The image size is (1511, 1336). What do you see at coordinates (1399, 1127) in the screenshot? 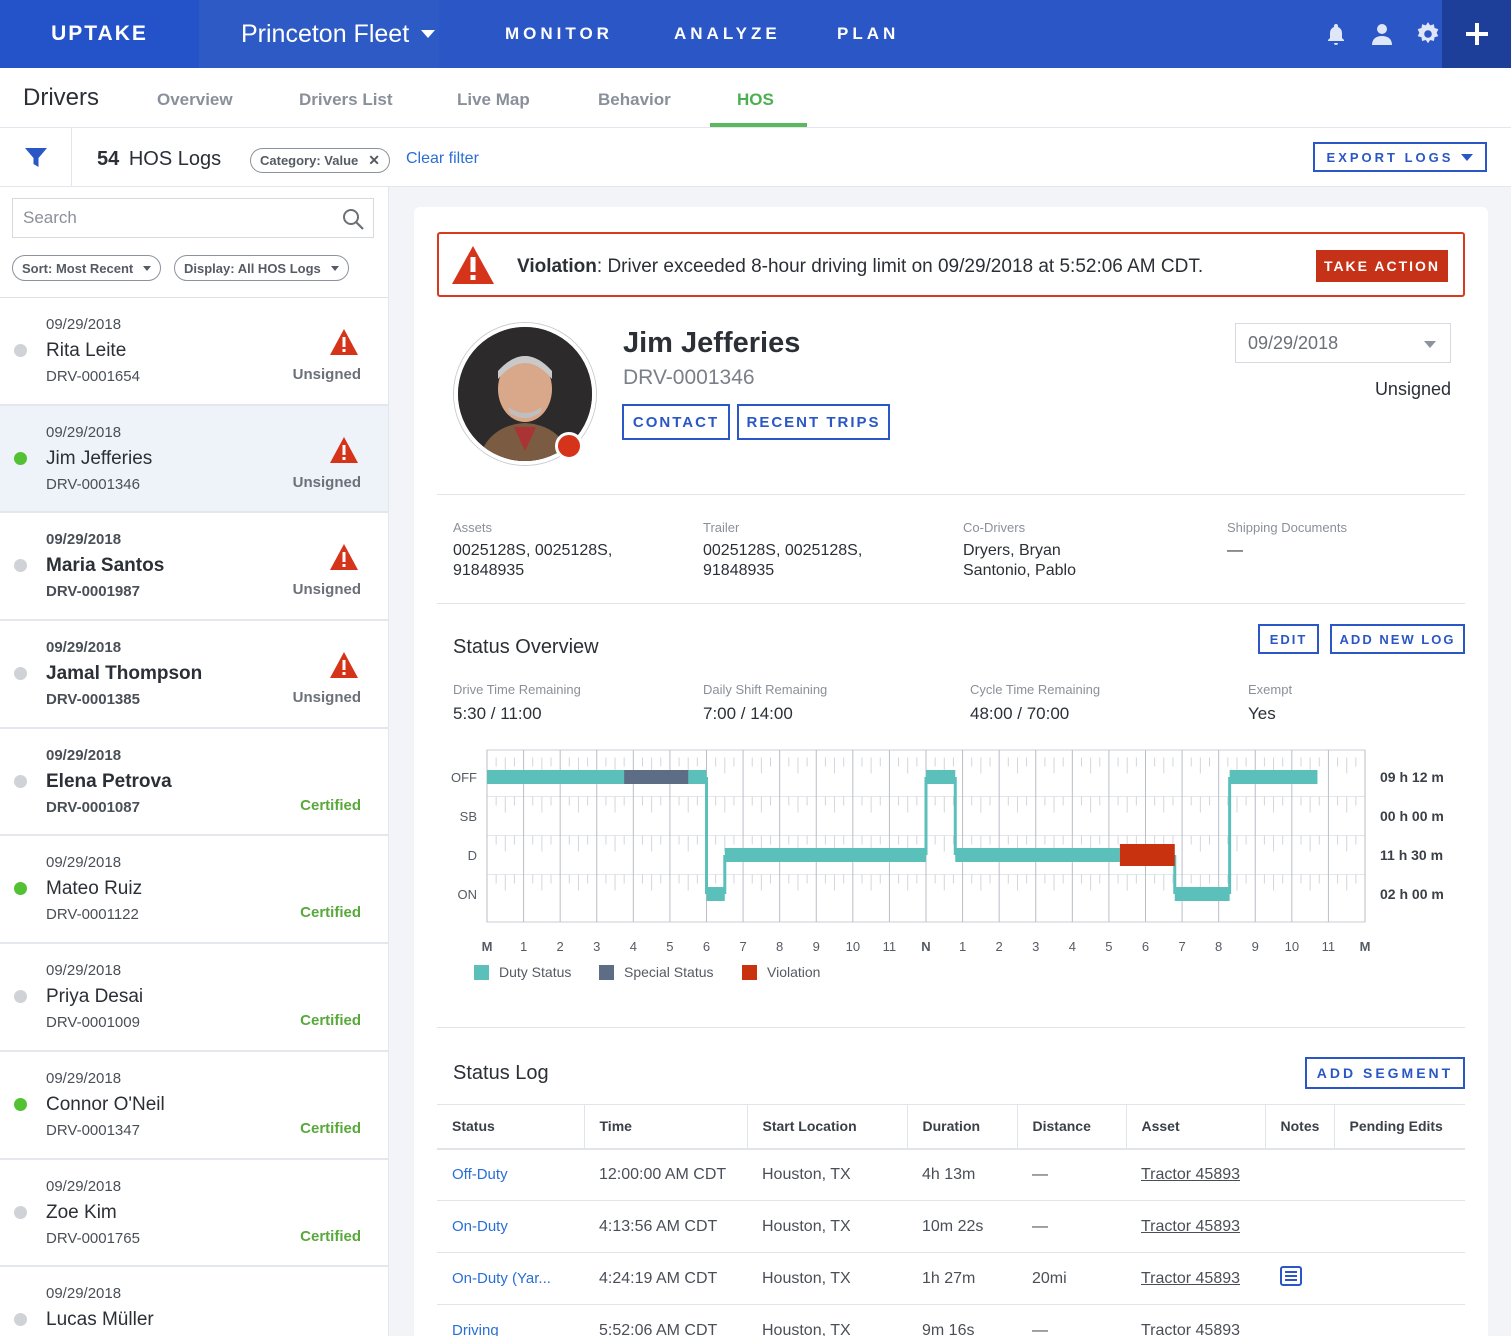
I see `column-header: Pending Edits` at bounding box center [1399, 1127].